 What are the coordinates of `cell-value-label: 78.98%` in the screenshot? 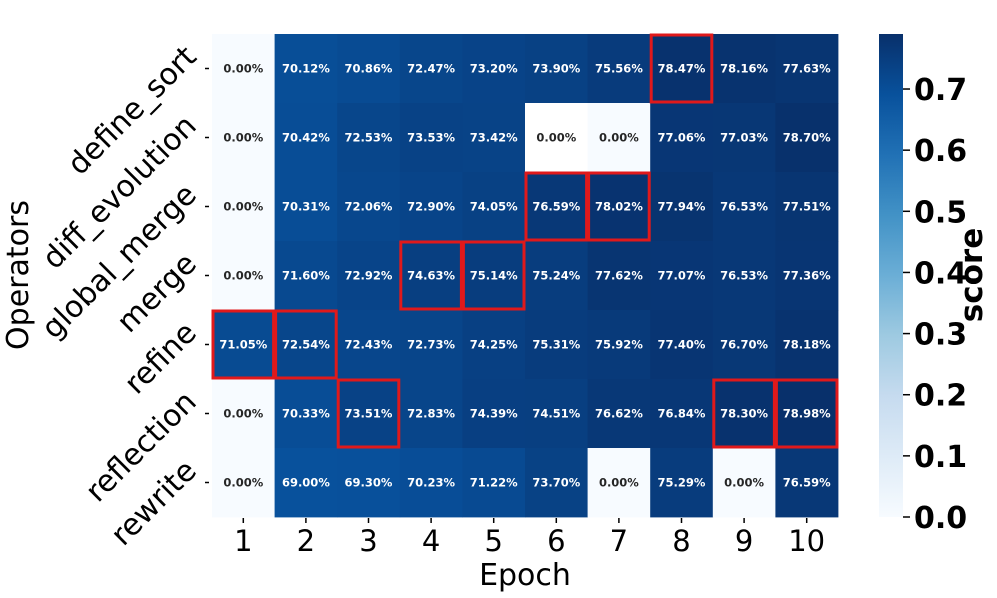 It's located at (807, 414).